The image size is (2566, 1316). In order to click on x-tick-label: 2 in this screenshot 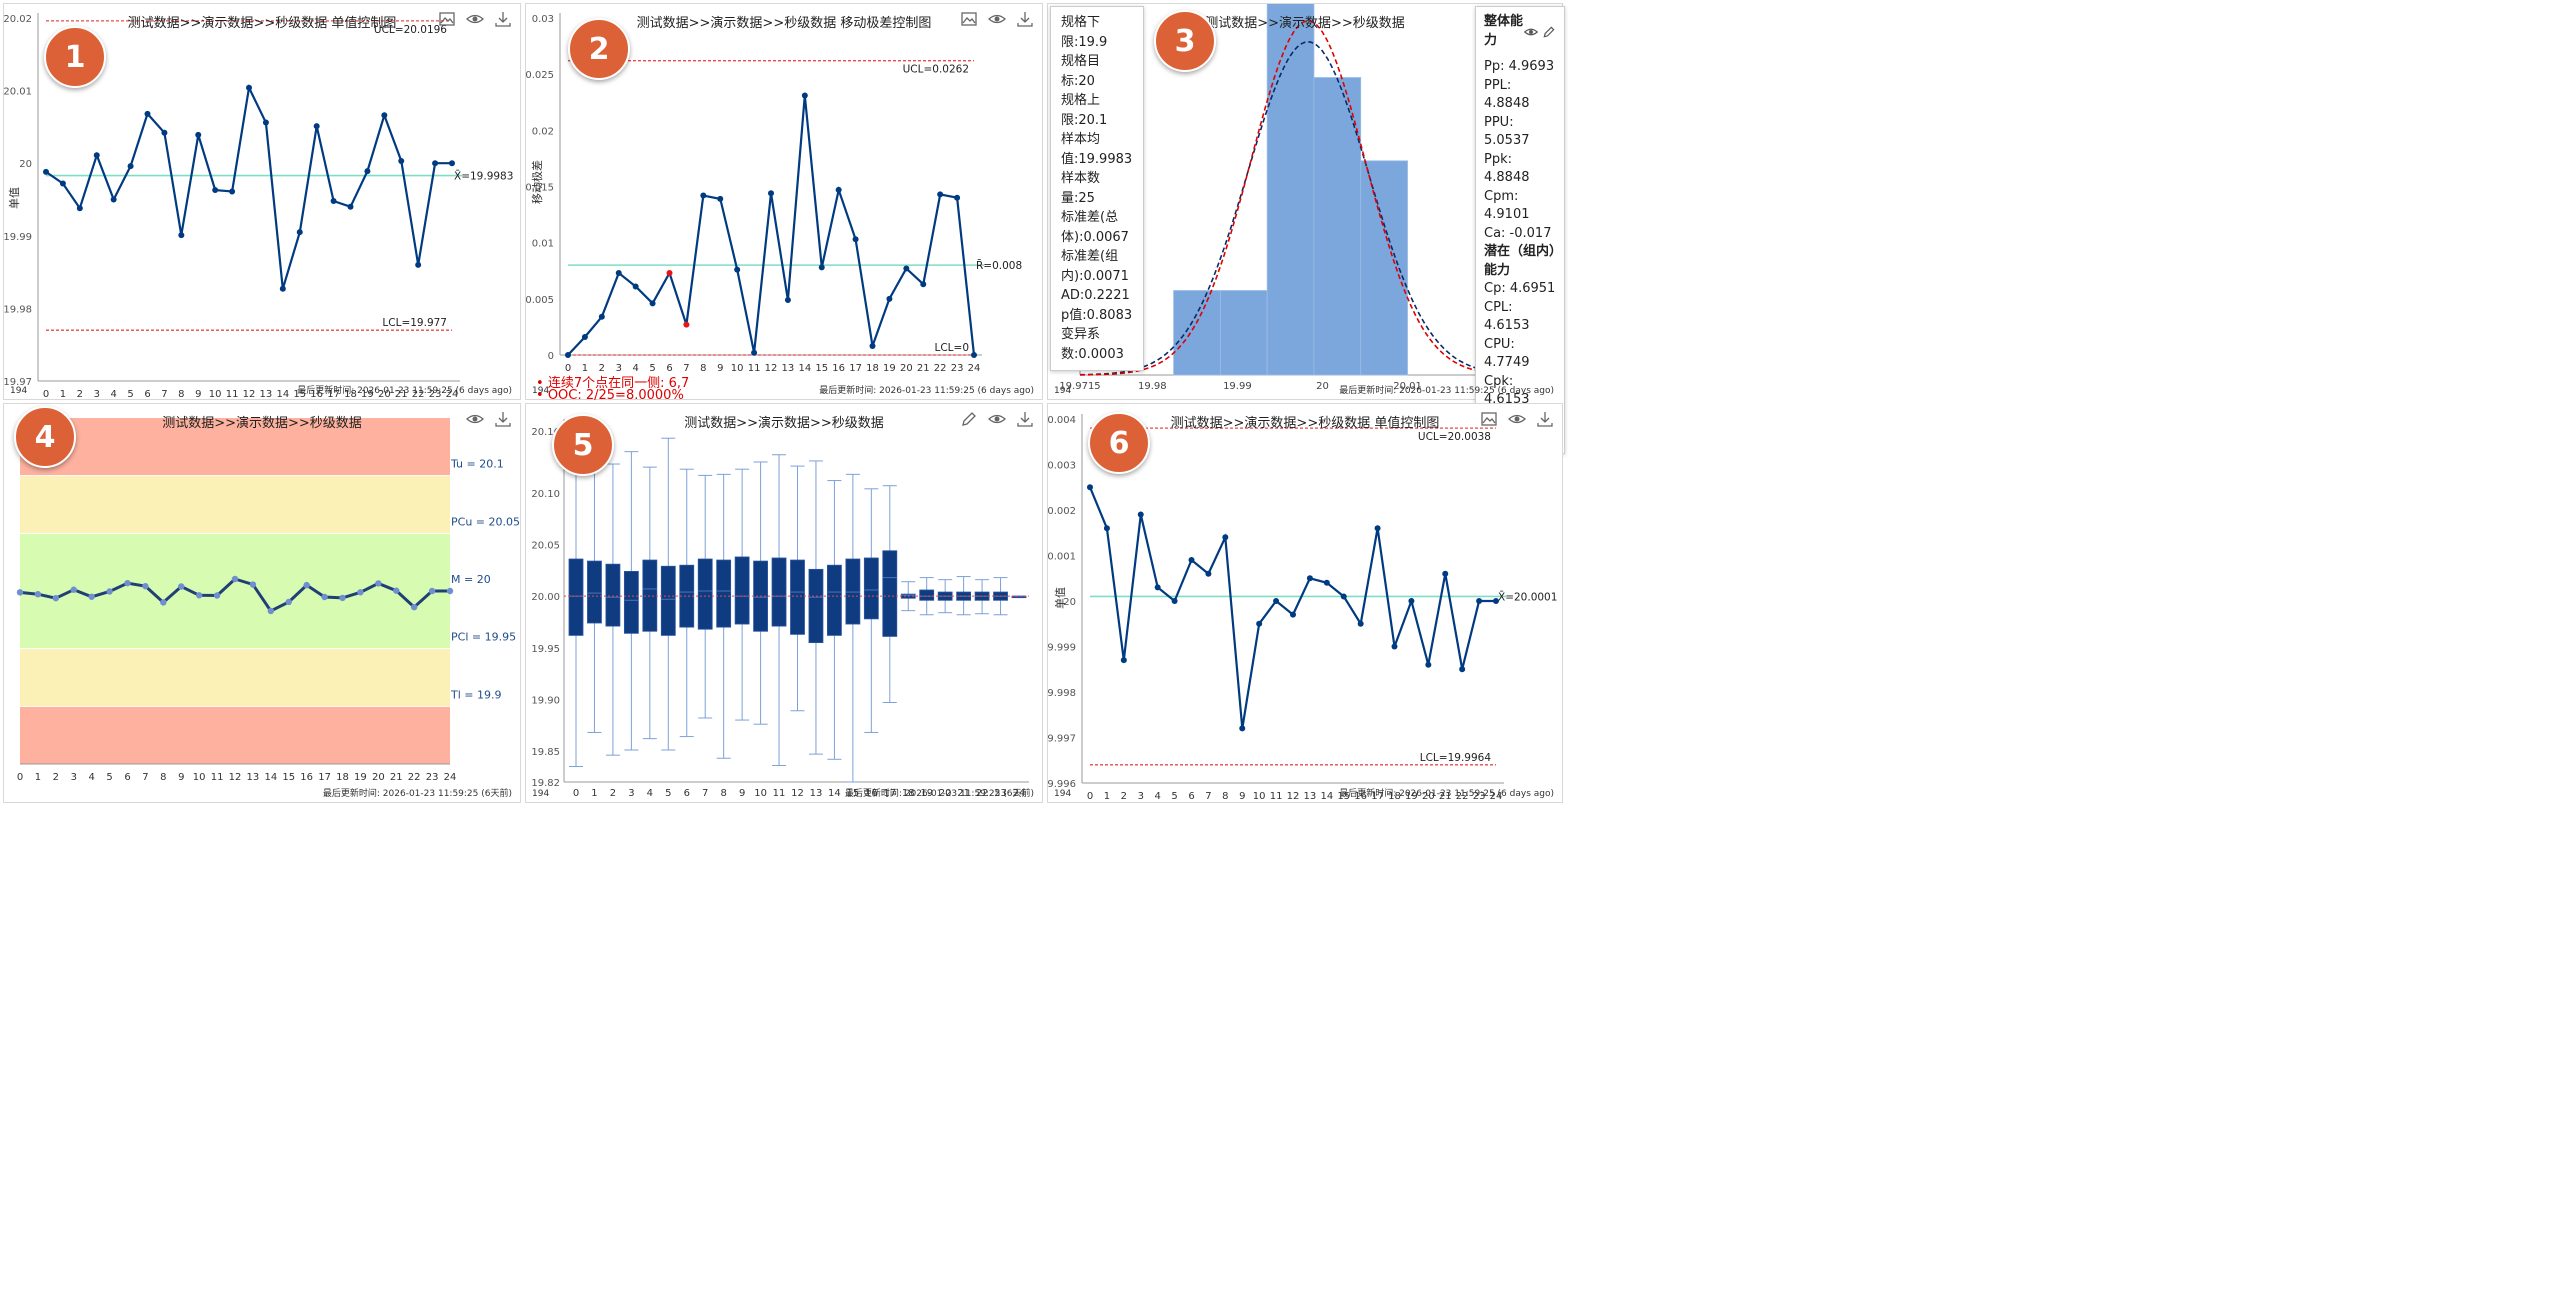, I will do `click(602, 368)`.